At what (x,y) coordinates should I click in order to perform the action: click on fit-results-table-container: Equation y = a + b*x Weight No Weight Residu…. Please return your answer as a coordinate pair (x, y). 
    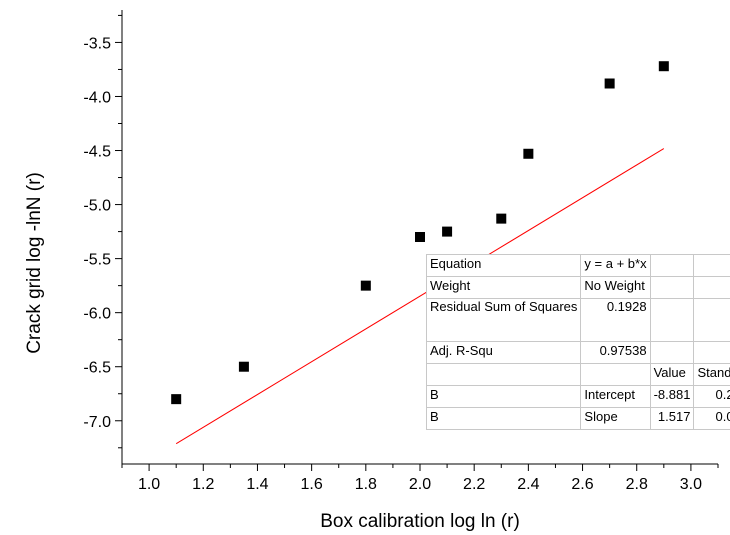
    Looking at the image, I should click on (578, 349).